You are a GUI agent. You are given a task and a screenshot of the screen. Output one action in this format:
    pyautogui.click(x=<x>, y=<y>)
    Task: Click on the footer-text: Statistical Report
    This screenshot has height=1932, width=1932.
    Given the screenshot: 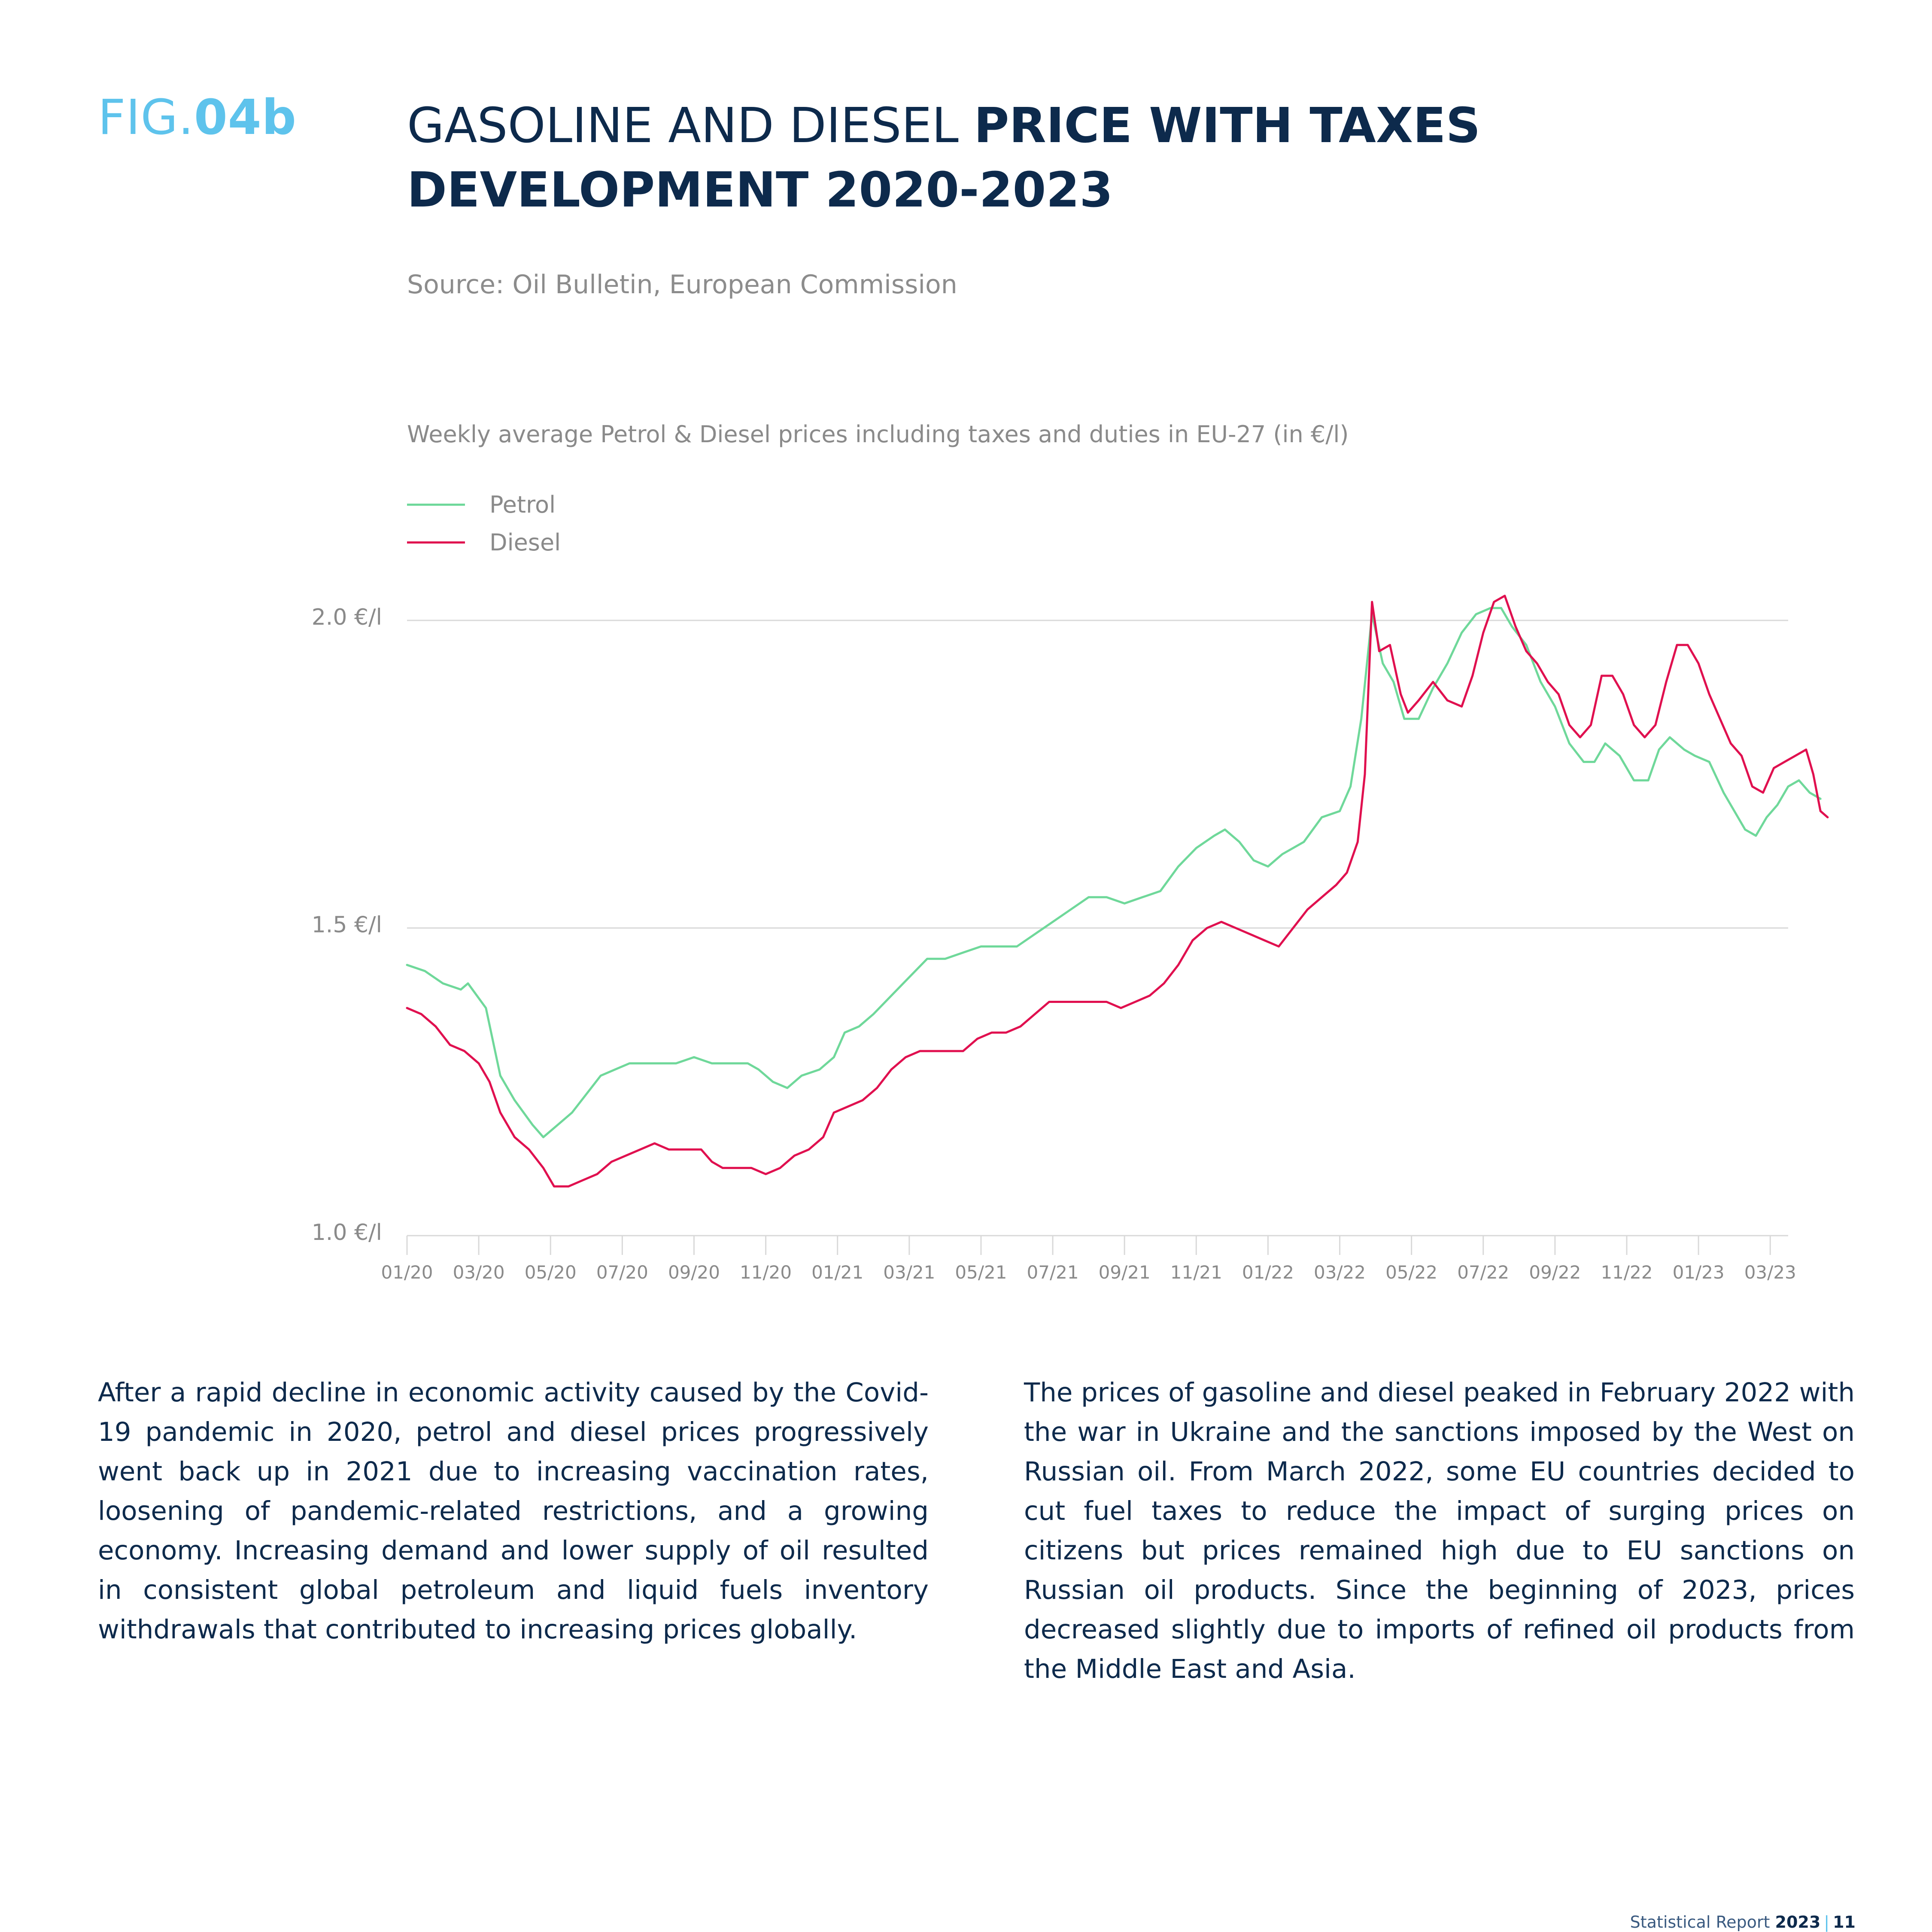 What is the action you would take?
    pyautogui.click(x=1700, y=1923)
    